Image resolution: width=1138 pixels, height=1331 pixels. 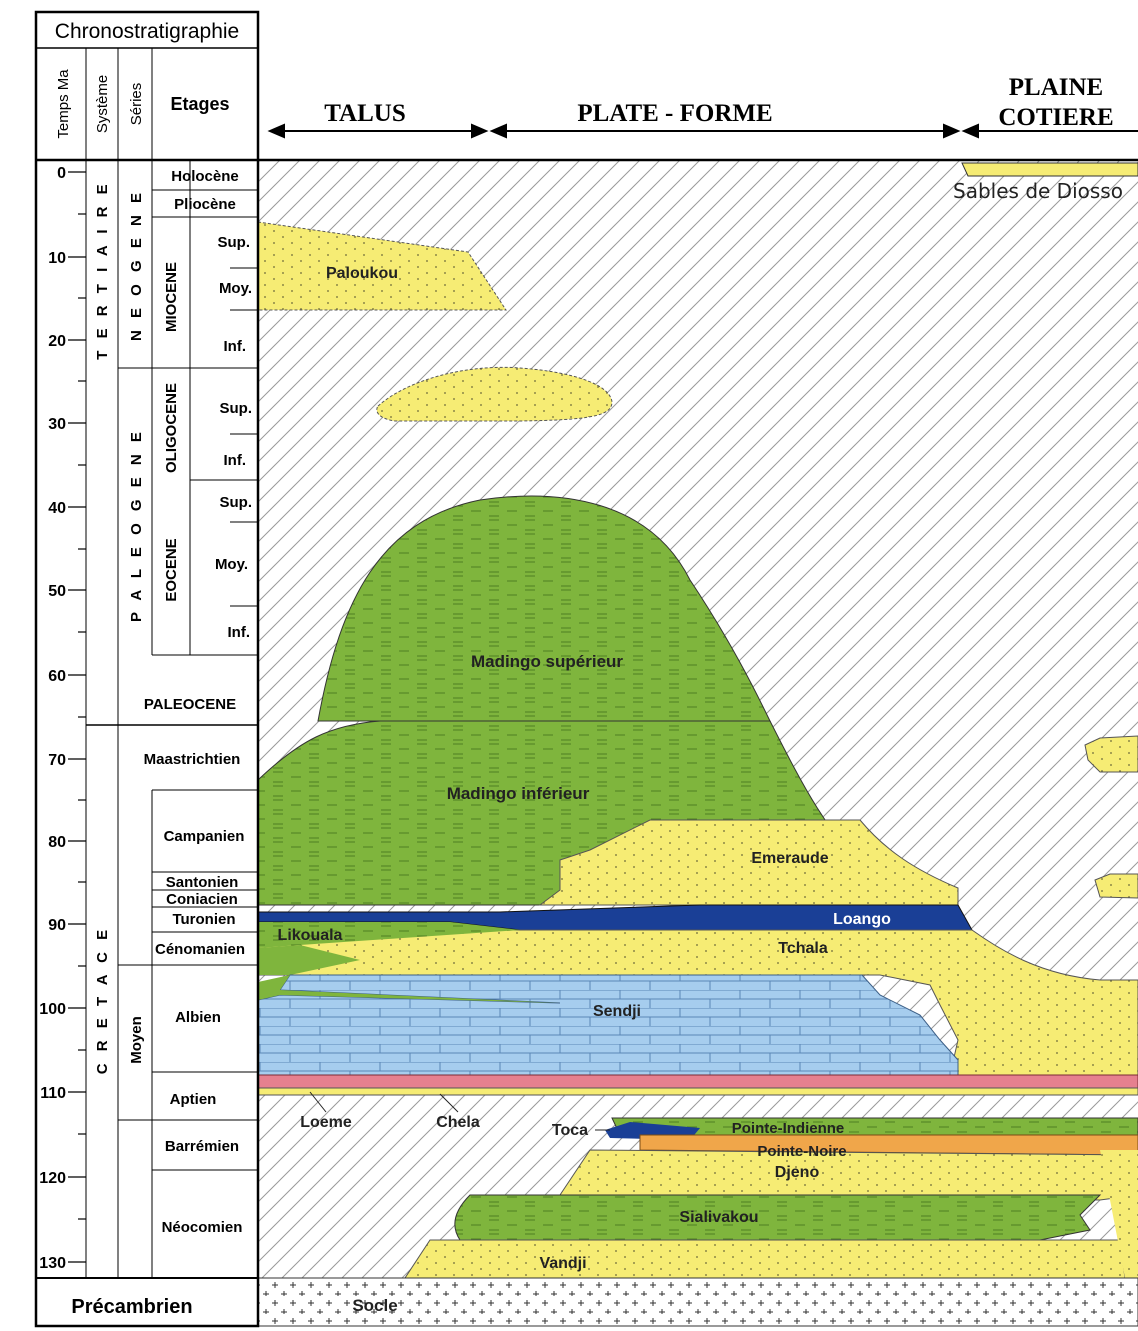 I want to click on emeraude-body, so click(x=748, y=862).